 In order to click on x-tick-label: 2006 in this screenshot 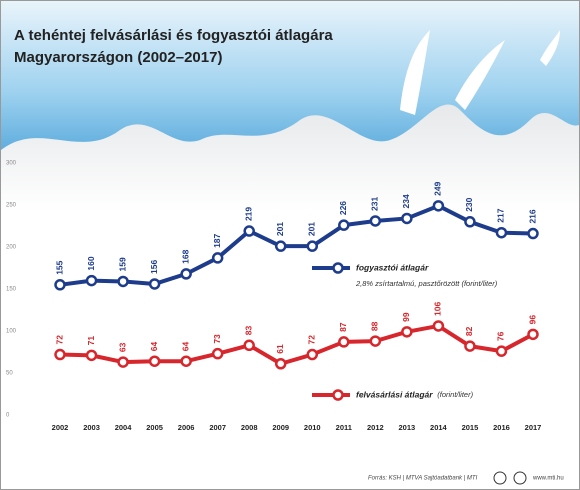, I will do `click(186, 427)`.